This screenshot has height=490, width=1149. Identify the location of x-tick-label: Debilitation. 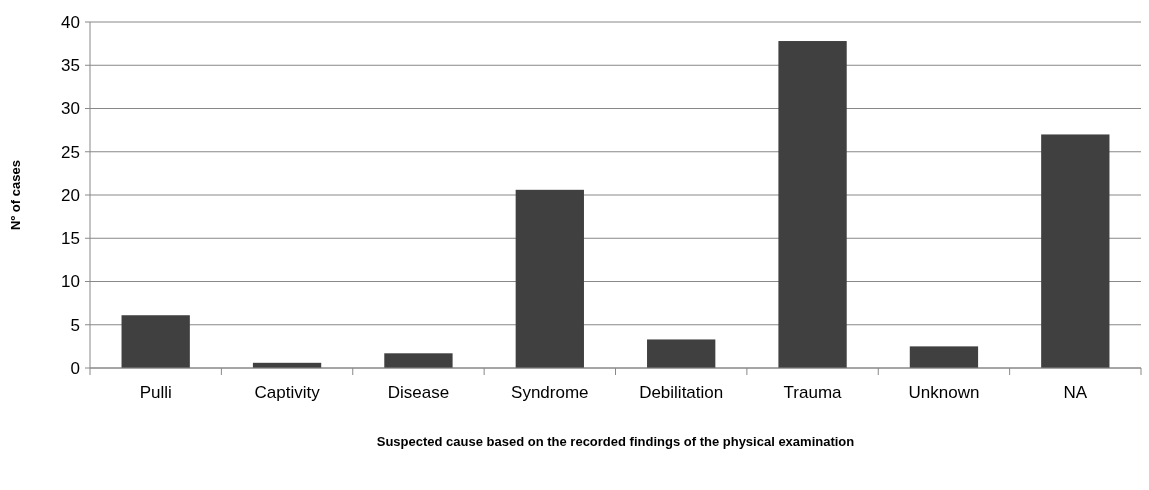
(681, 392).